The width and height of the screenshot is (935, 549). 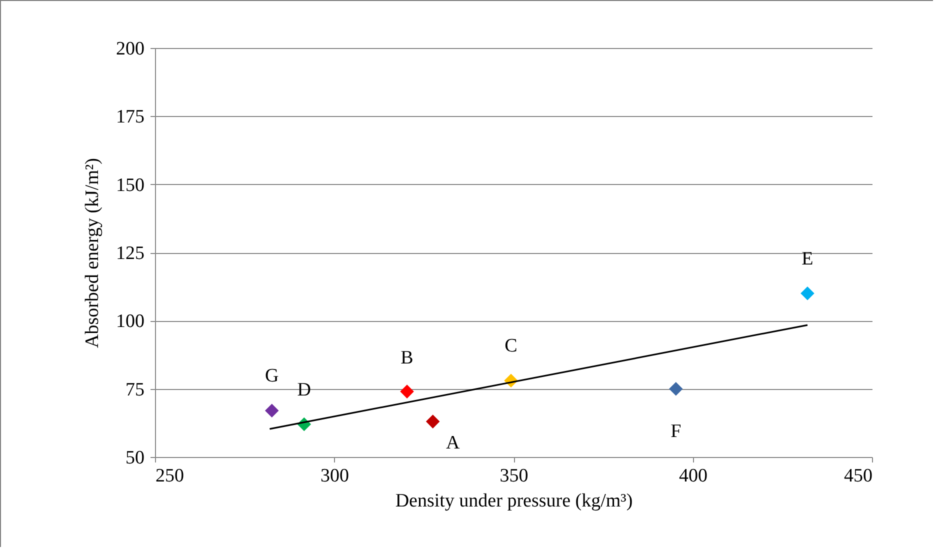 What do you see at coordinates (808, 259) in the screenshot?
I see `series-label: E` at bounding box center [808, 259].